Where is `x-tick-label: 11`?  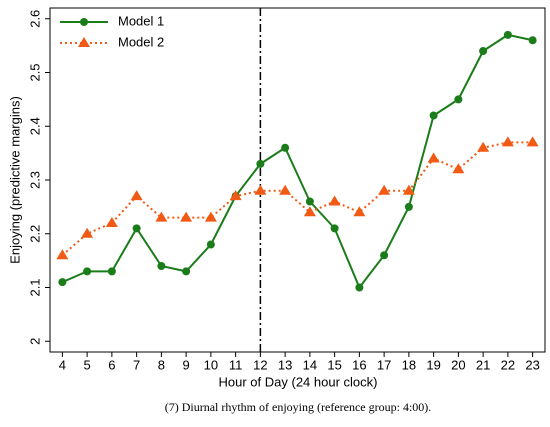
x-tick-label: 11 is located at coordinates (236, 364).